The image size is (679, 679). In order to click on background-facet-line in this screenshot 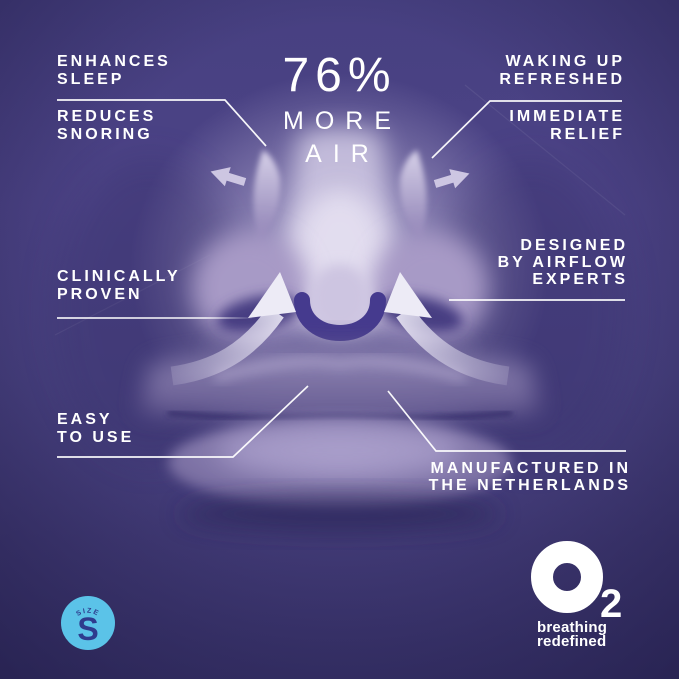, I will do `click(545, 150)`.